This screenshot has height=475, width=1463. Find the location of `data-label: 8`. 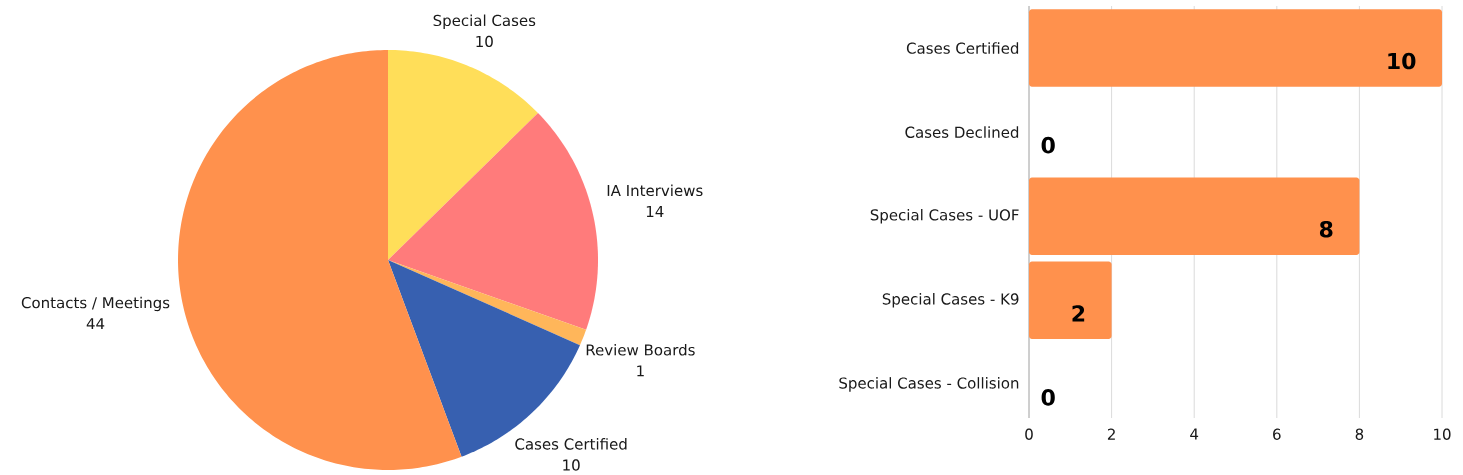

data-label: 8 is located at coordinates (1326, 229).